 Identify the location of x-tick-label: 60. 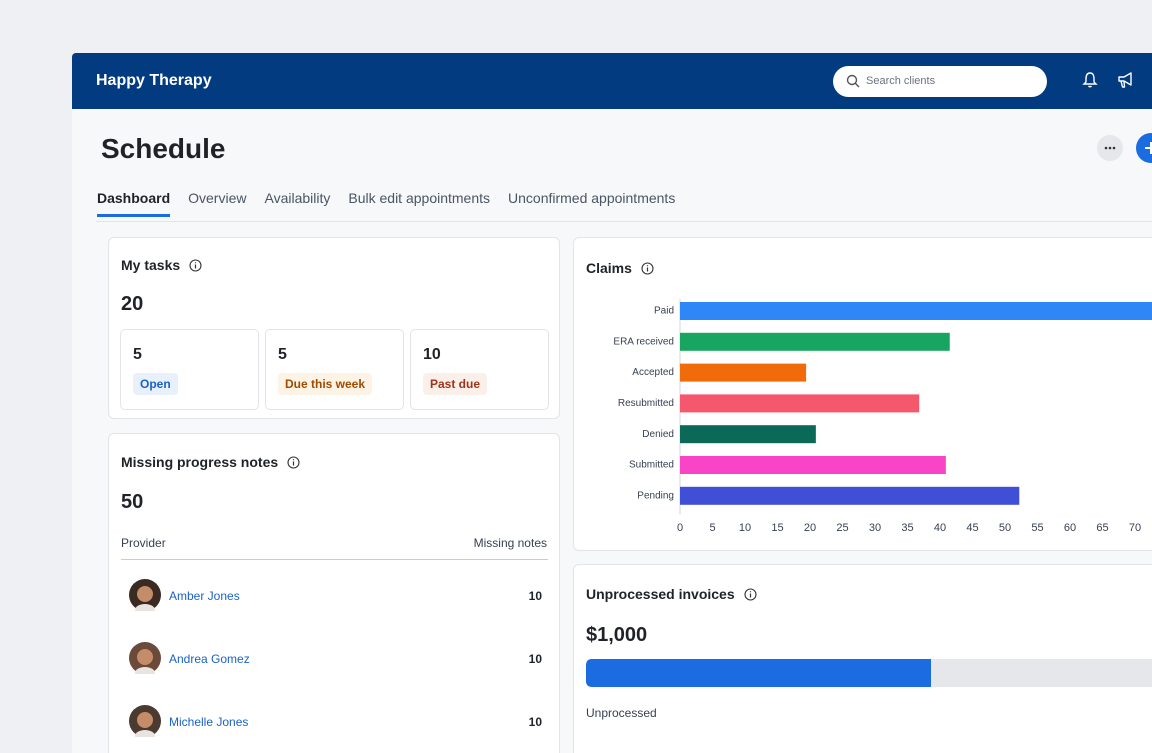
(1070, 528).